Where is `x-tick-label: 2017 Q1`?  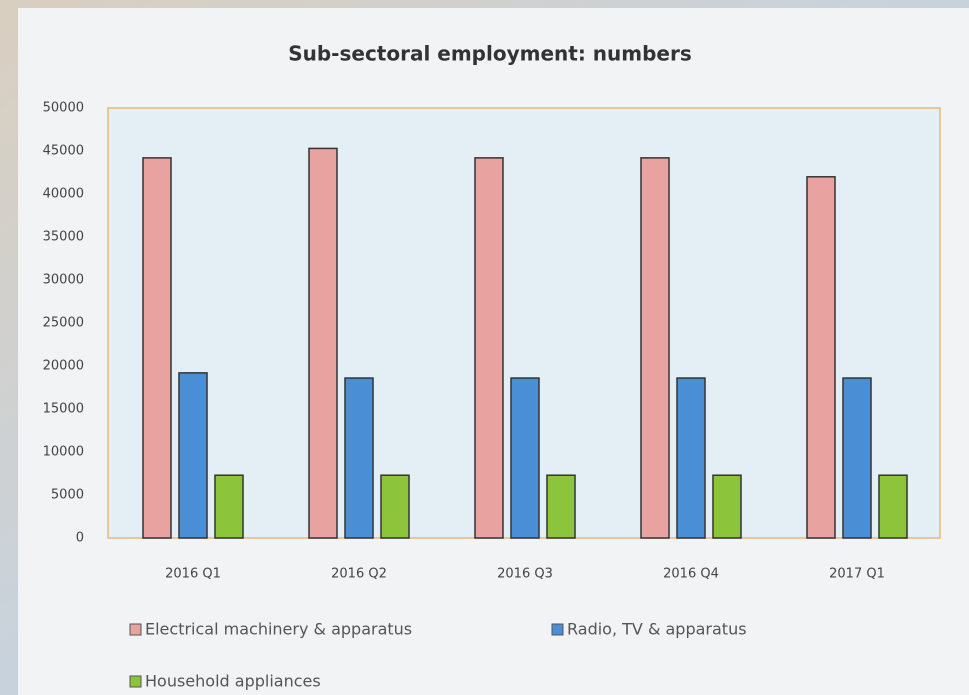
x-tick-label: 2017 Q1 is located at coordinates (857, 574).